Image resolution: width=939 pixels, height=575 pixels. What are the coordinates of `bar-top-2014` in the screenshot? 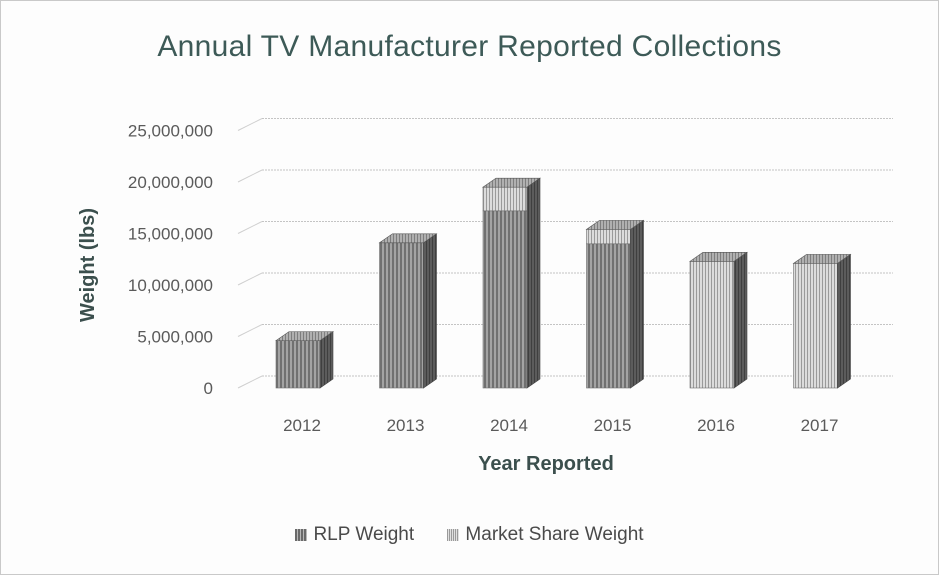 It's located at (511, 182).